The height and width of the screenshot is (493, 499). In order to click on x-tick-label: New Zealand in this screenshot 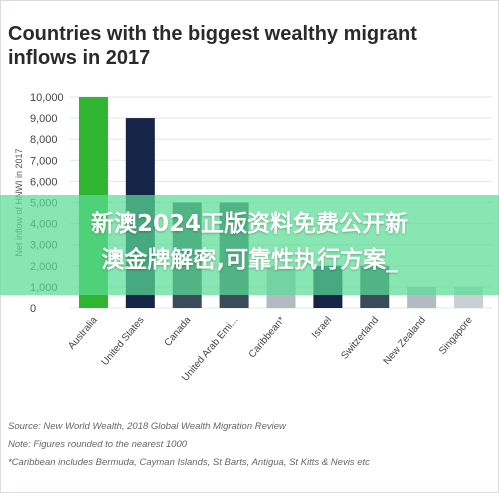, I will do `click(405, 341)`.